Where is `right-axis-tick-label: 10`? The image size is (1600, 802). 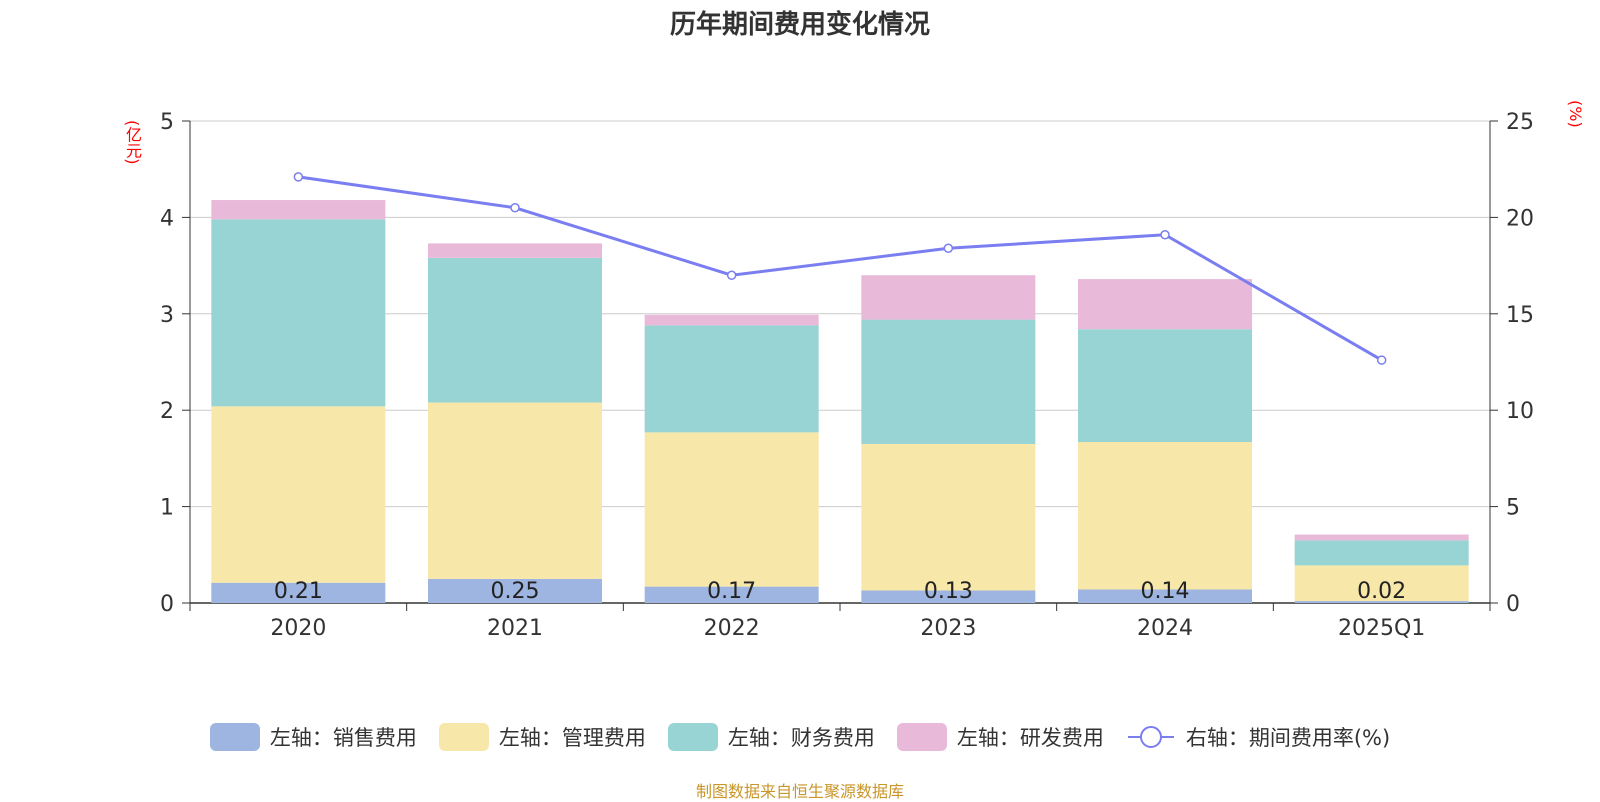 right-axis-tick-label: 10 is located at coordinates (1520, 411).